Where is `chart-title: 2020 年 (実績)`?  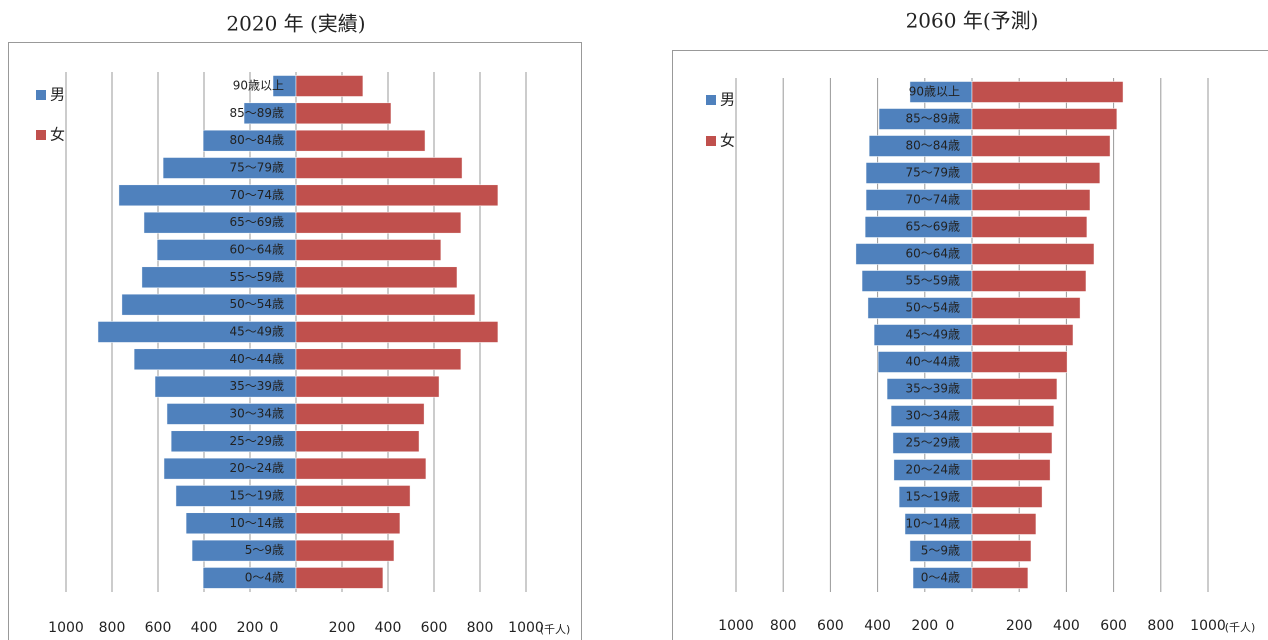
chart-title: 2020 年 (実績) is located at coordinates (295, 24).